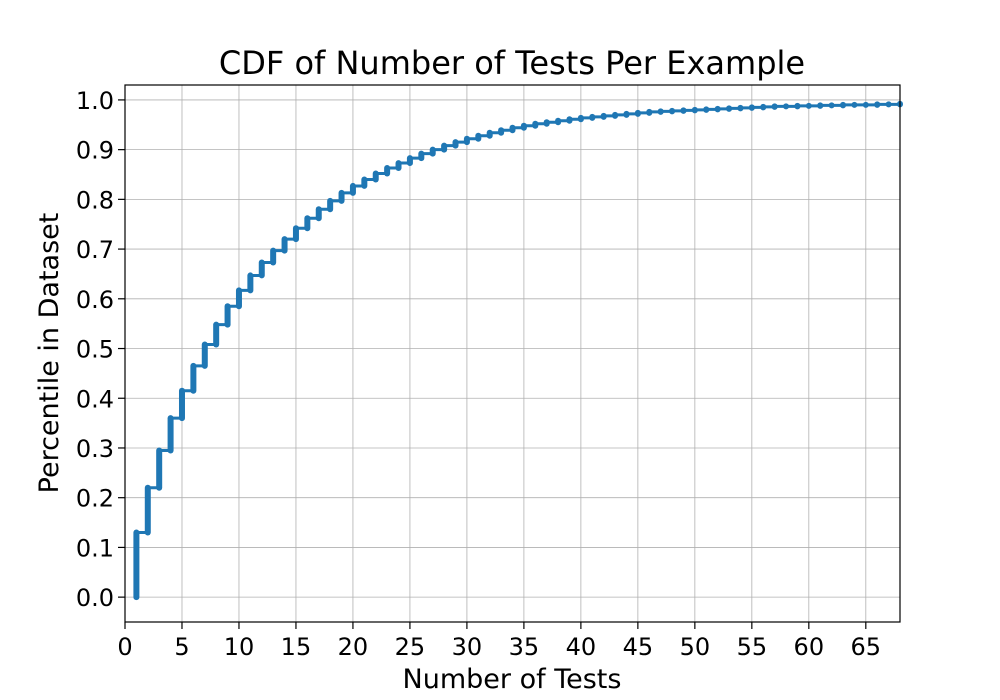 The image size is (1000, 700). Describe the element at coordinates (296, 647) in the screenshot. I see `x-tick-label: 15` at that location.